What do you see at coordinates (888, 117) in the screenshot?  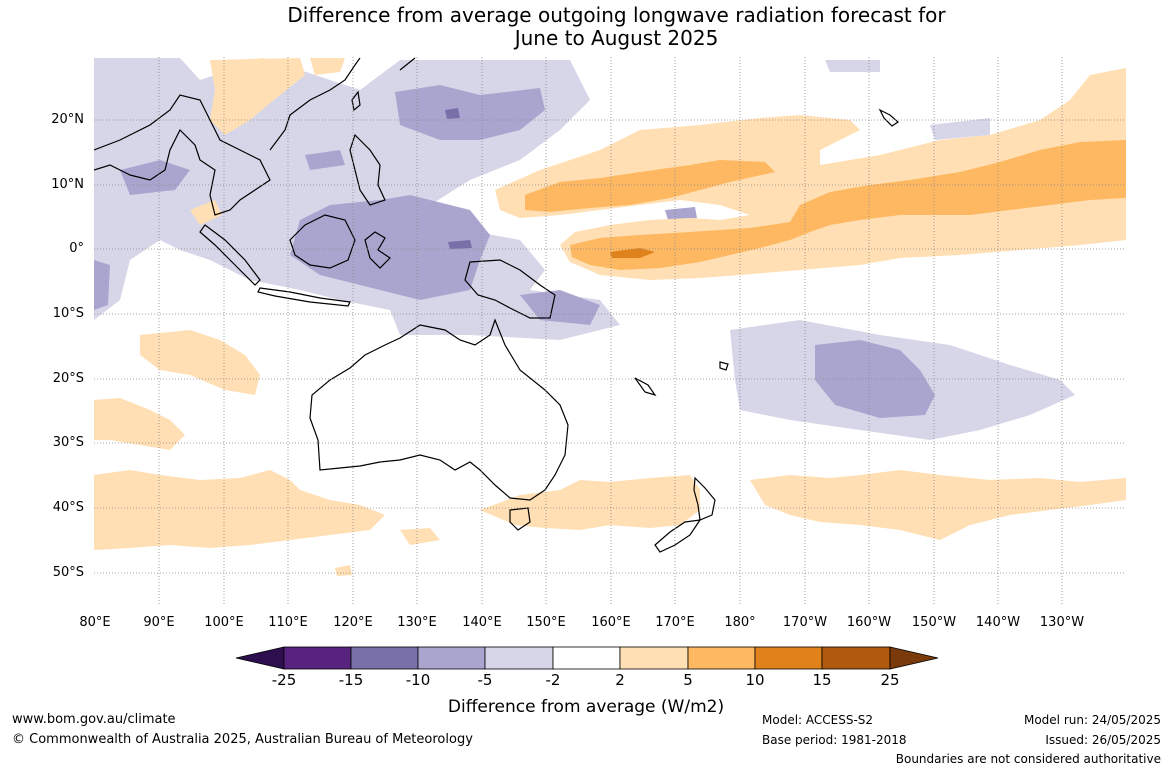 I see `hawaii-outline` at bounding box center [888, 117].